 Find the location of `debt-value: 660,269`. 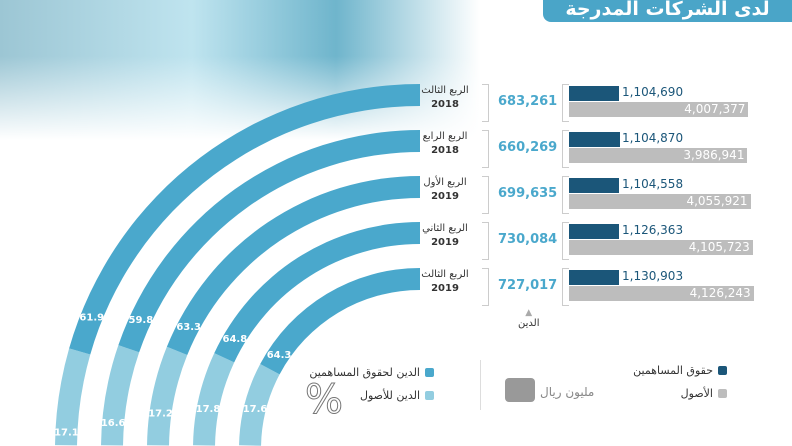

debt-value: 660,269 is located at coordinates (528, 147).